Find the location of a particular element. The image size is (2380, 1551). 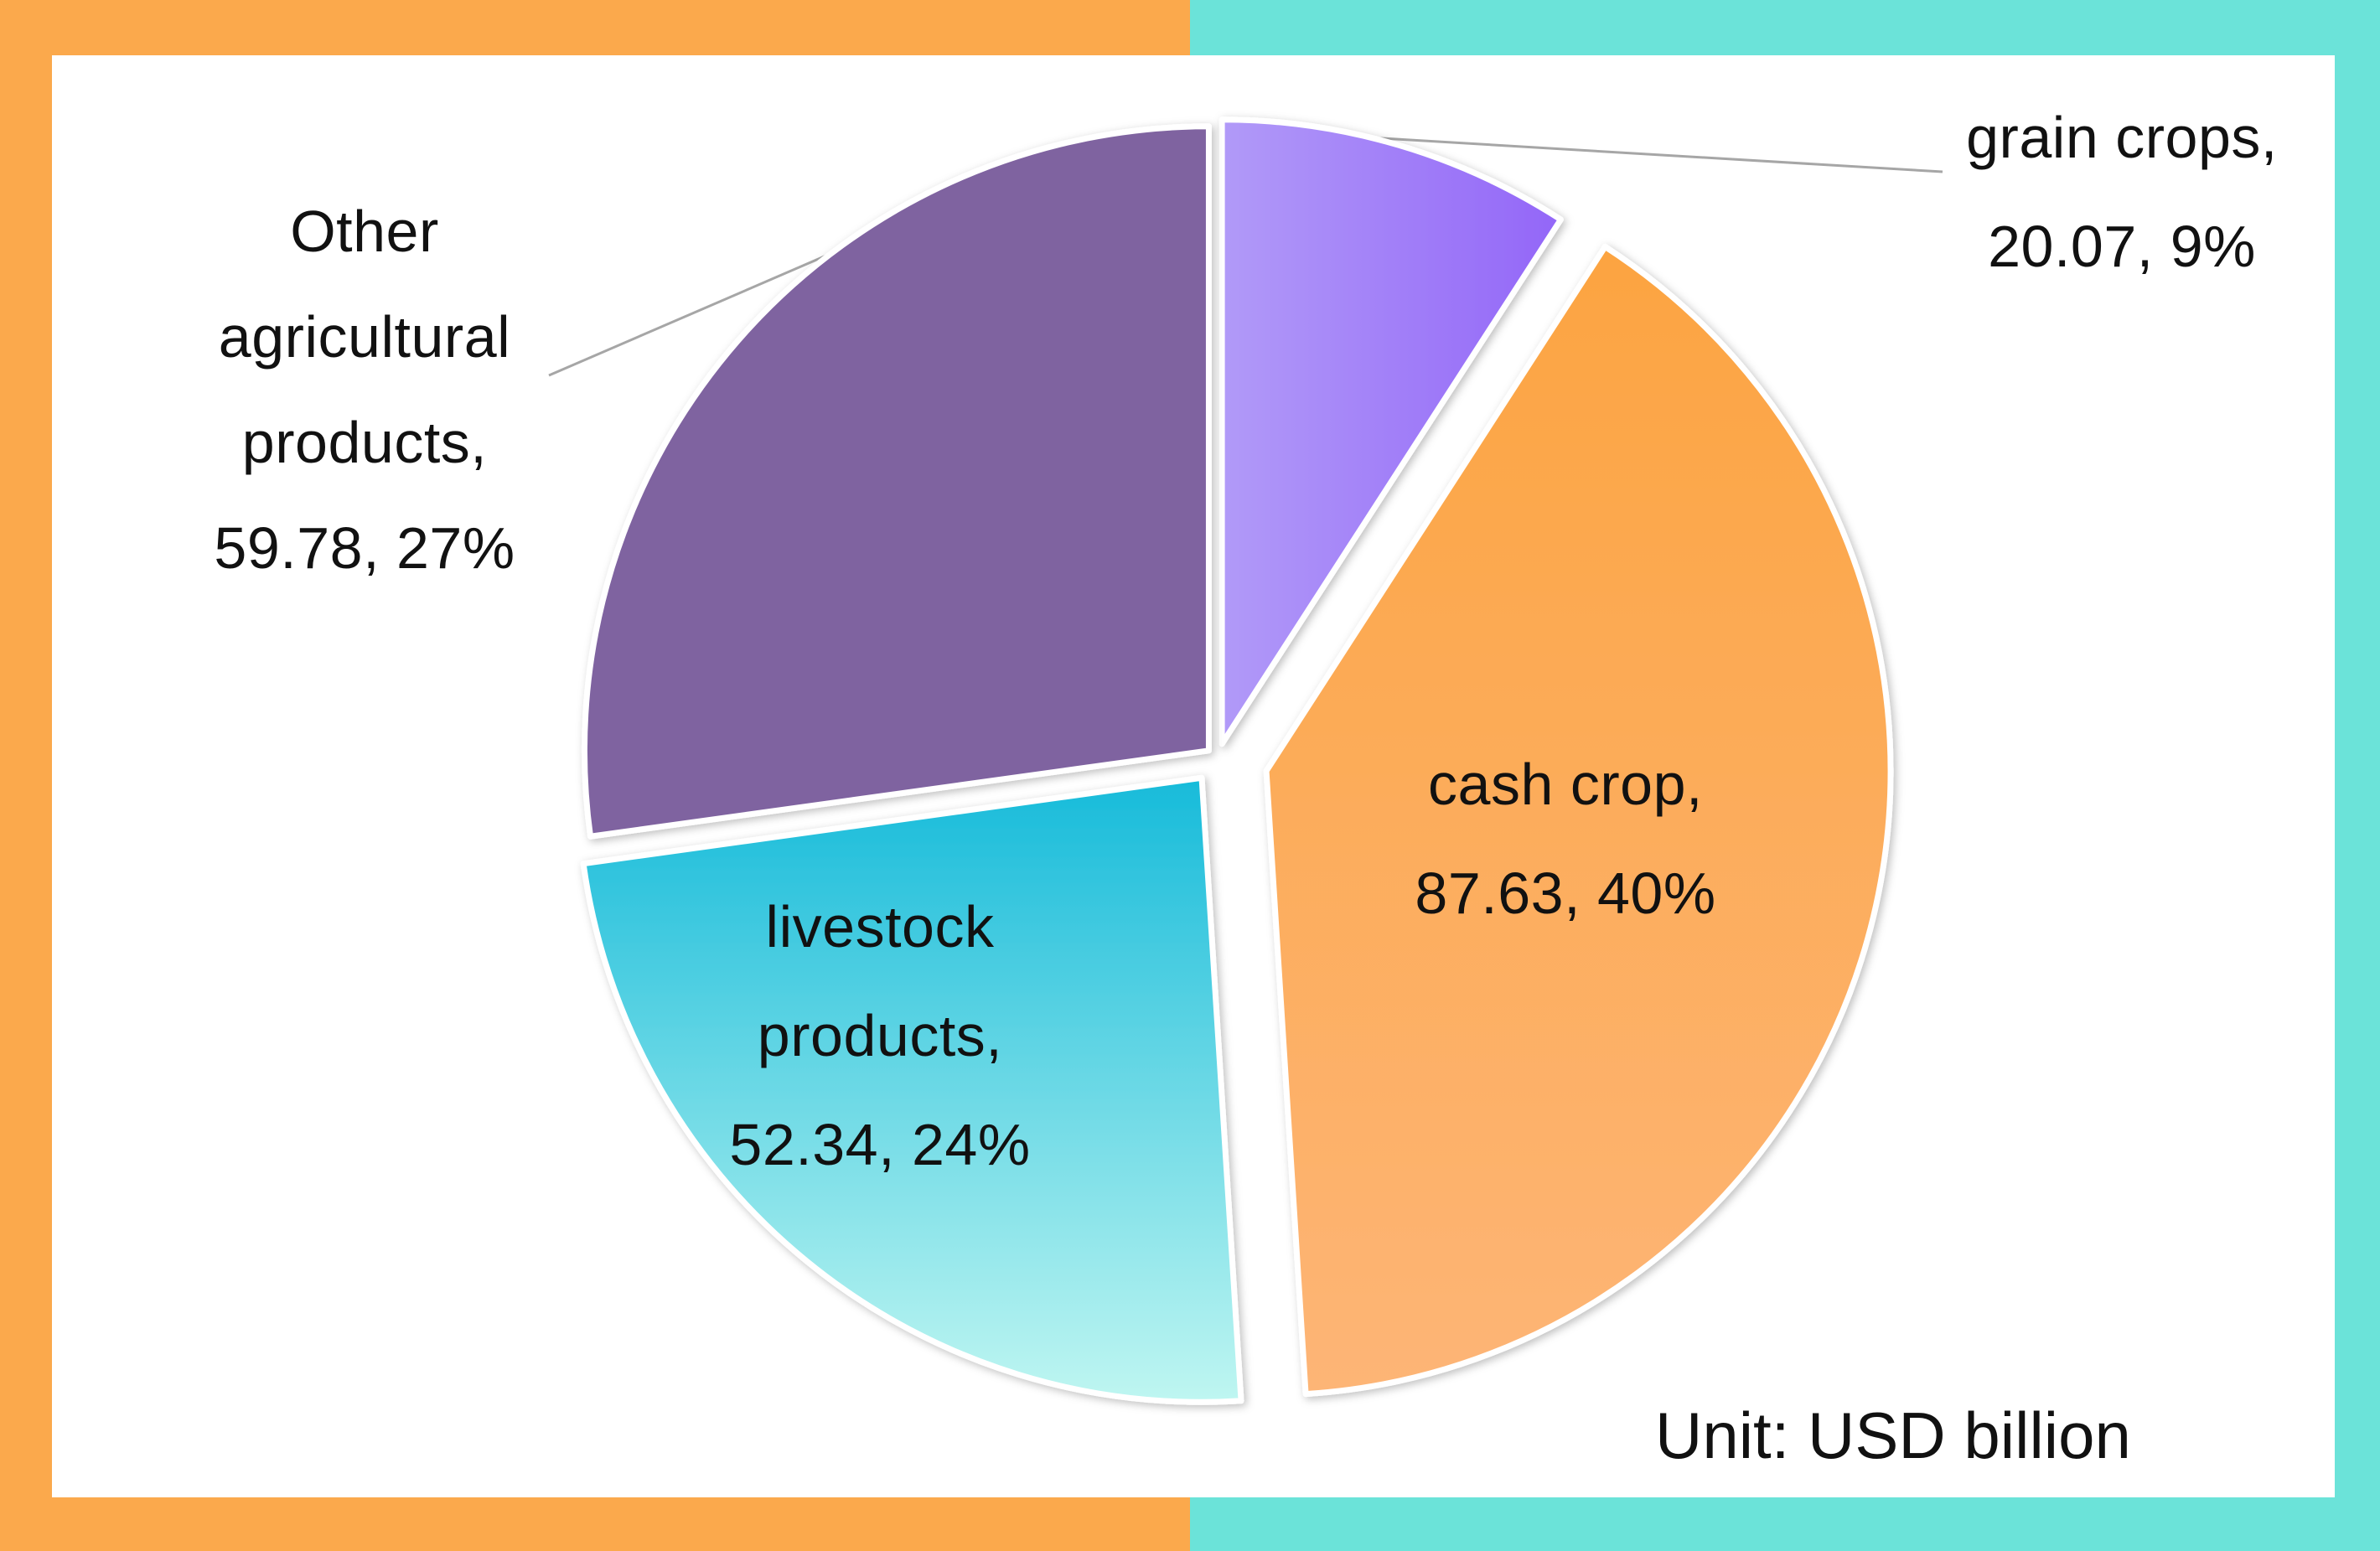

slice-livestock-products is located at coordinates (912, 1090).